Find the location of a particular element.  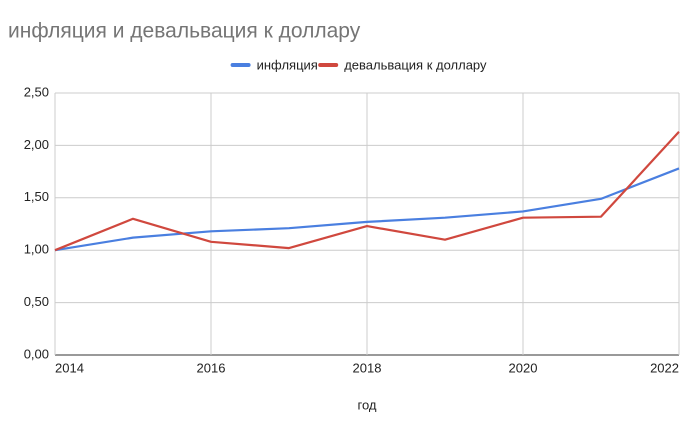

x-tick-label: 2016 is located at coordinates (211, 367).